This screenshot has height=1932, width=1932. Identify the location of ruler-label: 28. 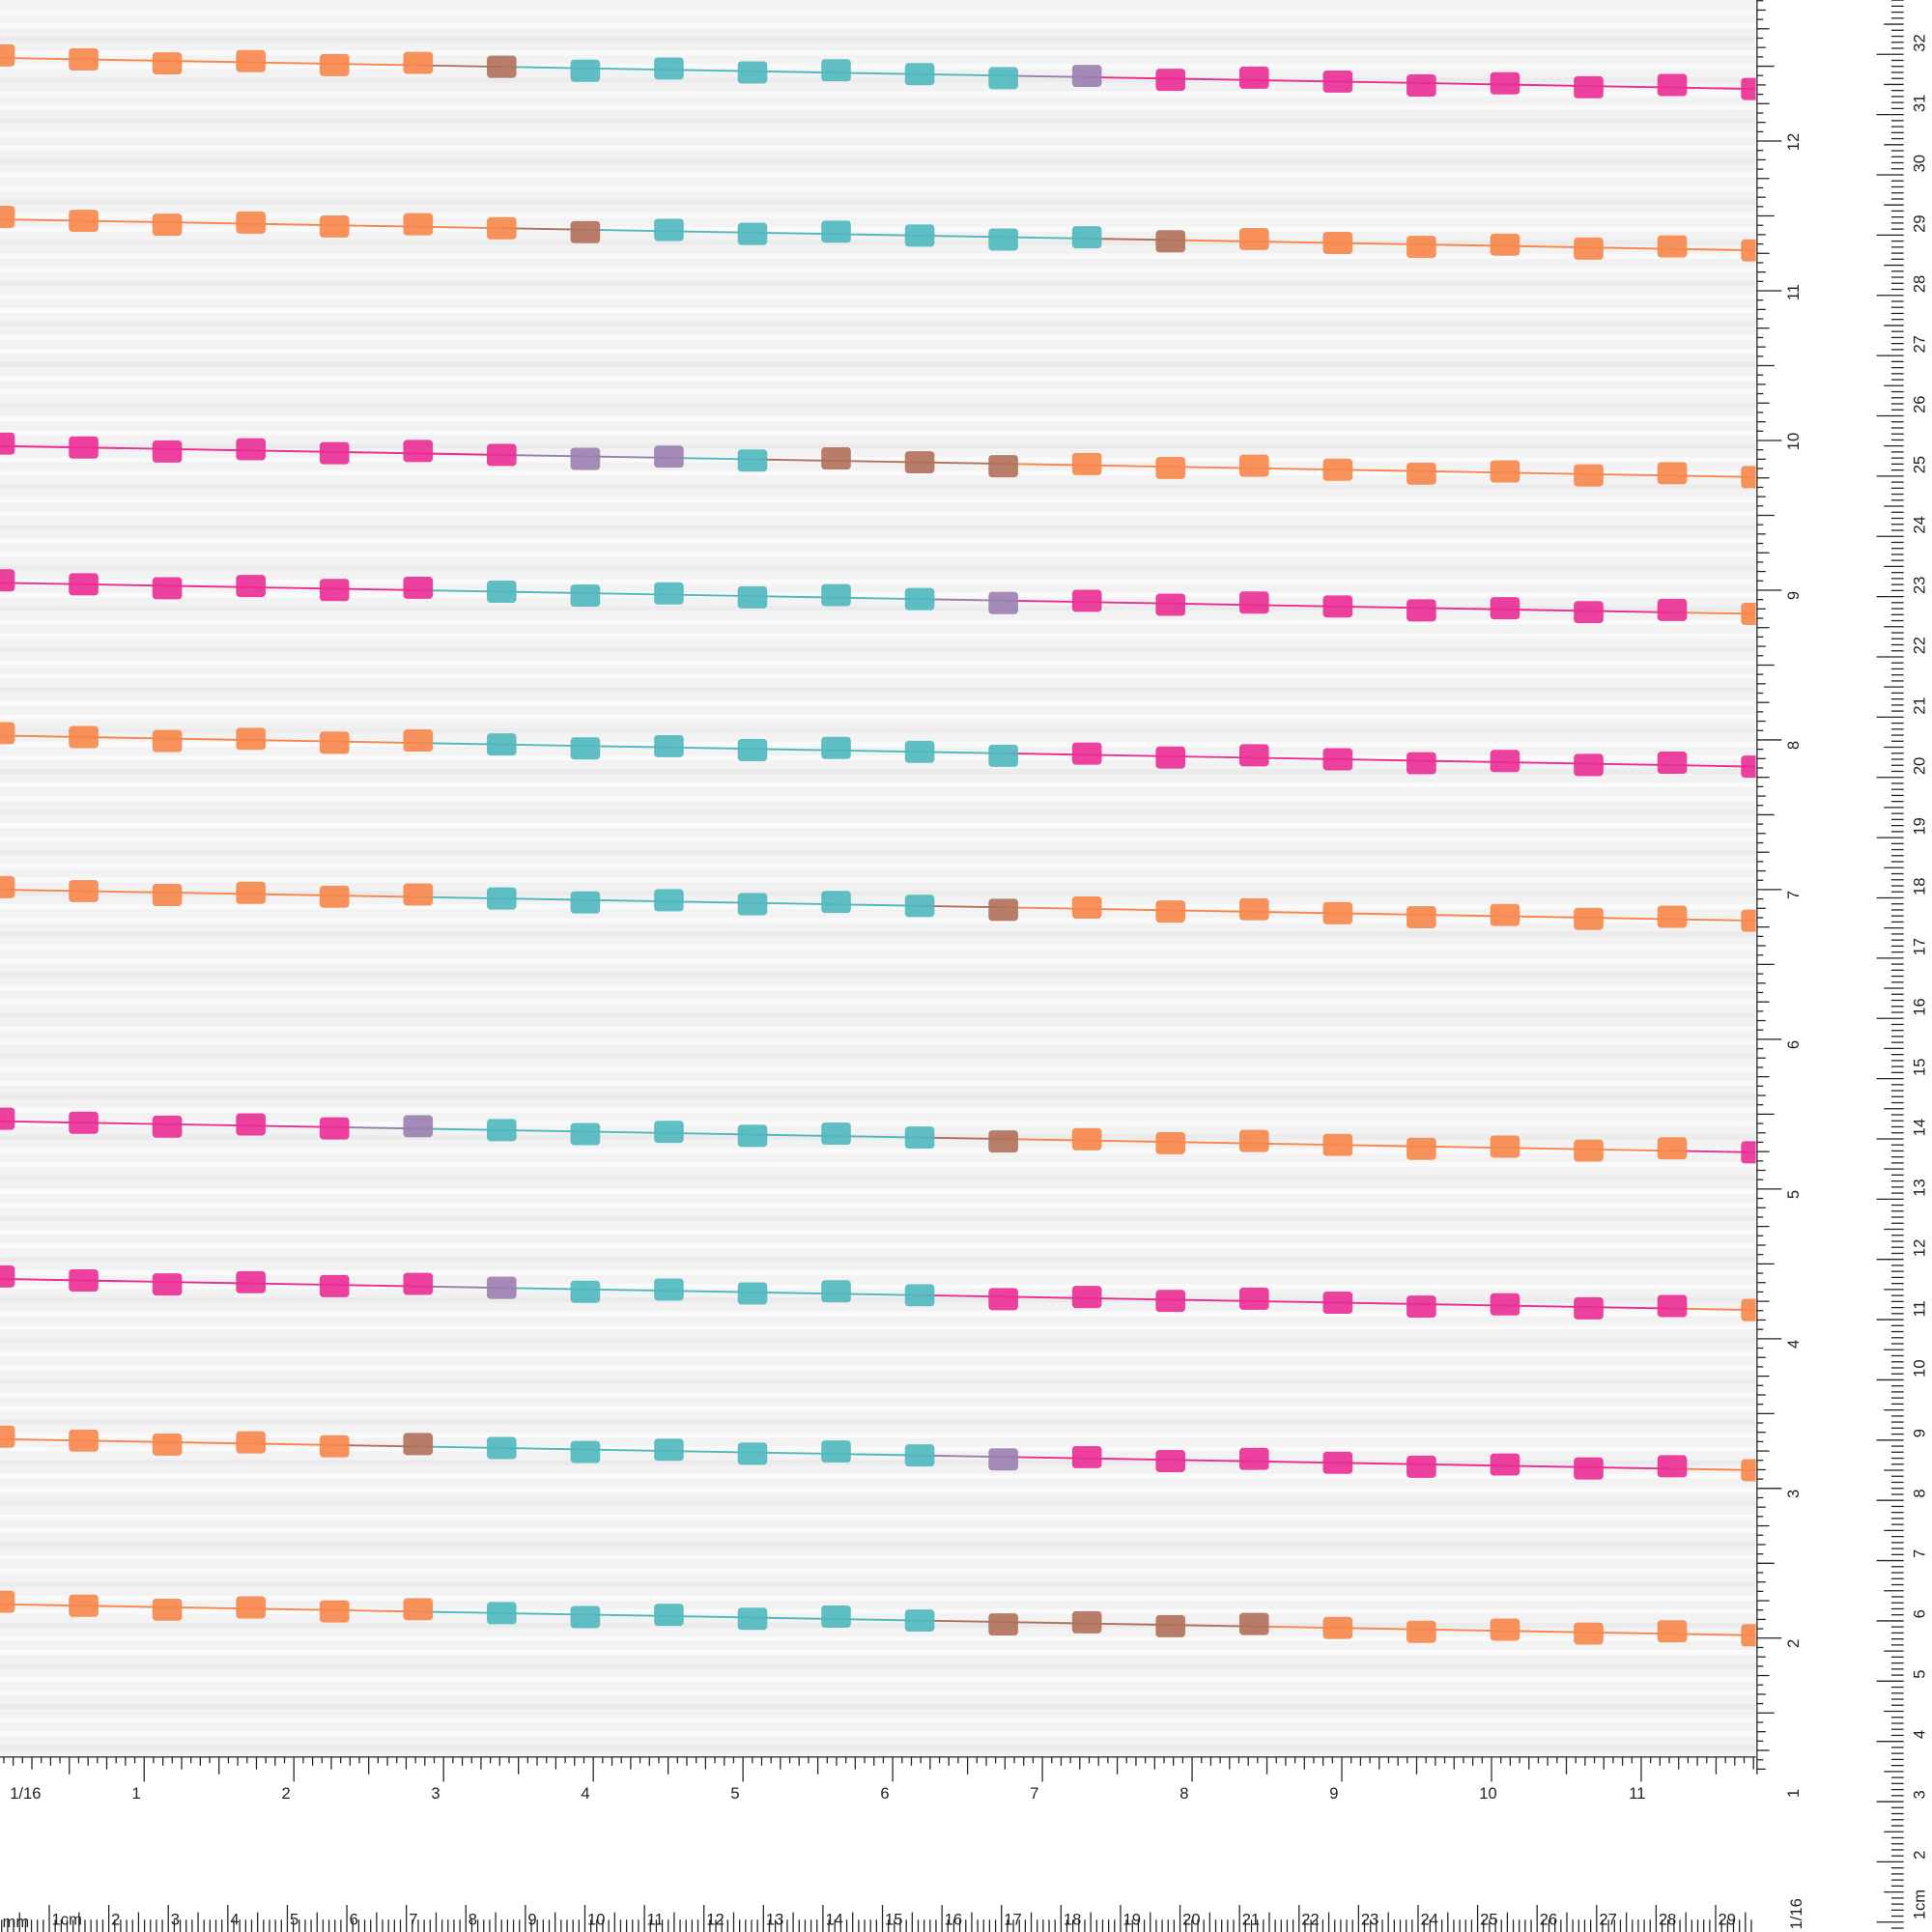
(1667, 1919).